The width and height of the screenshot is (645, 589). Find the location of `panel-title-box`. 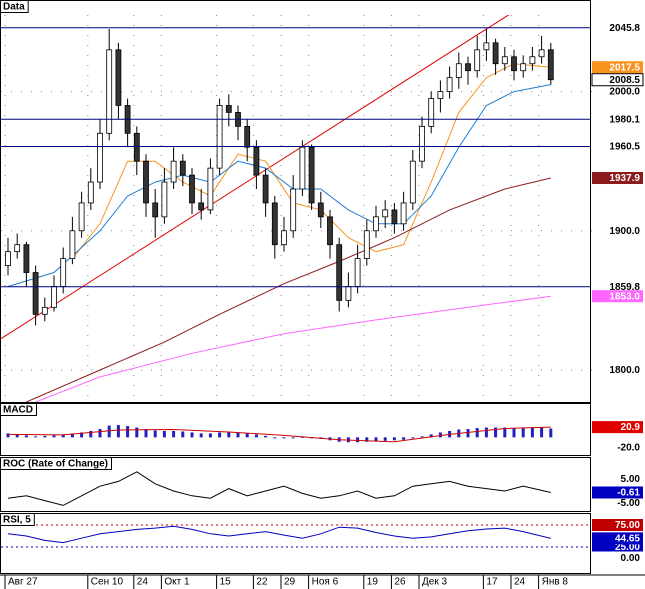

panel-title-box is located at coordinates (17, 519).